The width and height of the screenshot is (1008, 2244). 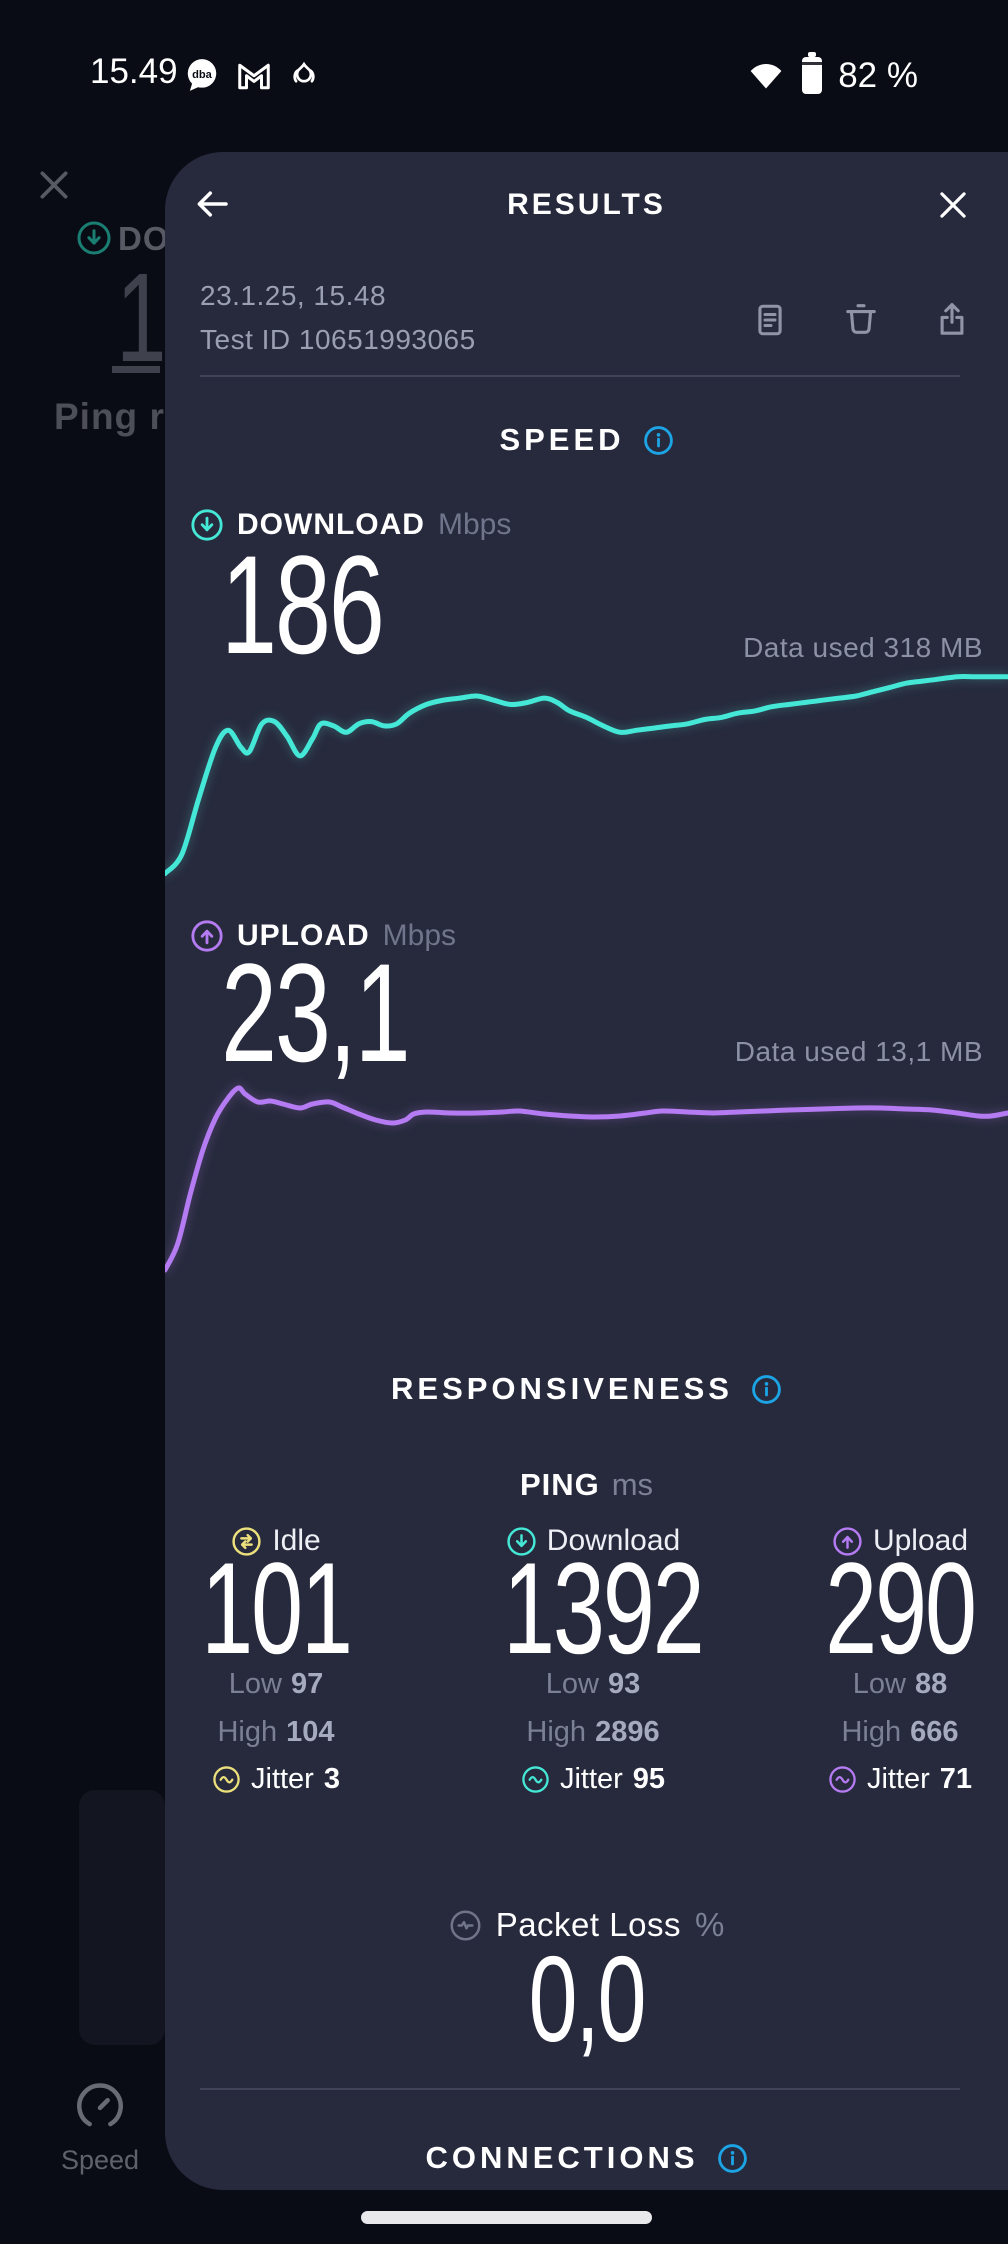 What do you see at coordinates (338, 318) in the screenshot?
I see `test-info: 23.1.25, 15.48 Test ID 10651993065` at bounding box center [338, 318].